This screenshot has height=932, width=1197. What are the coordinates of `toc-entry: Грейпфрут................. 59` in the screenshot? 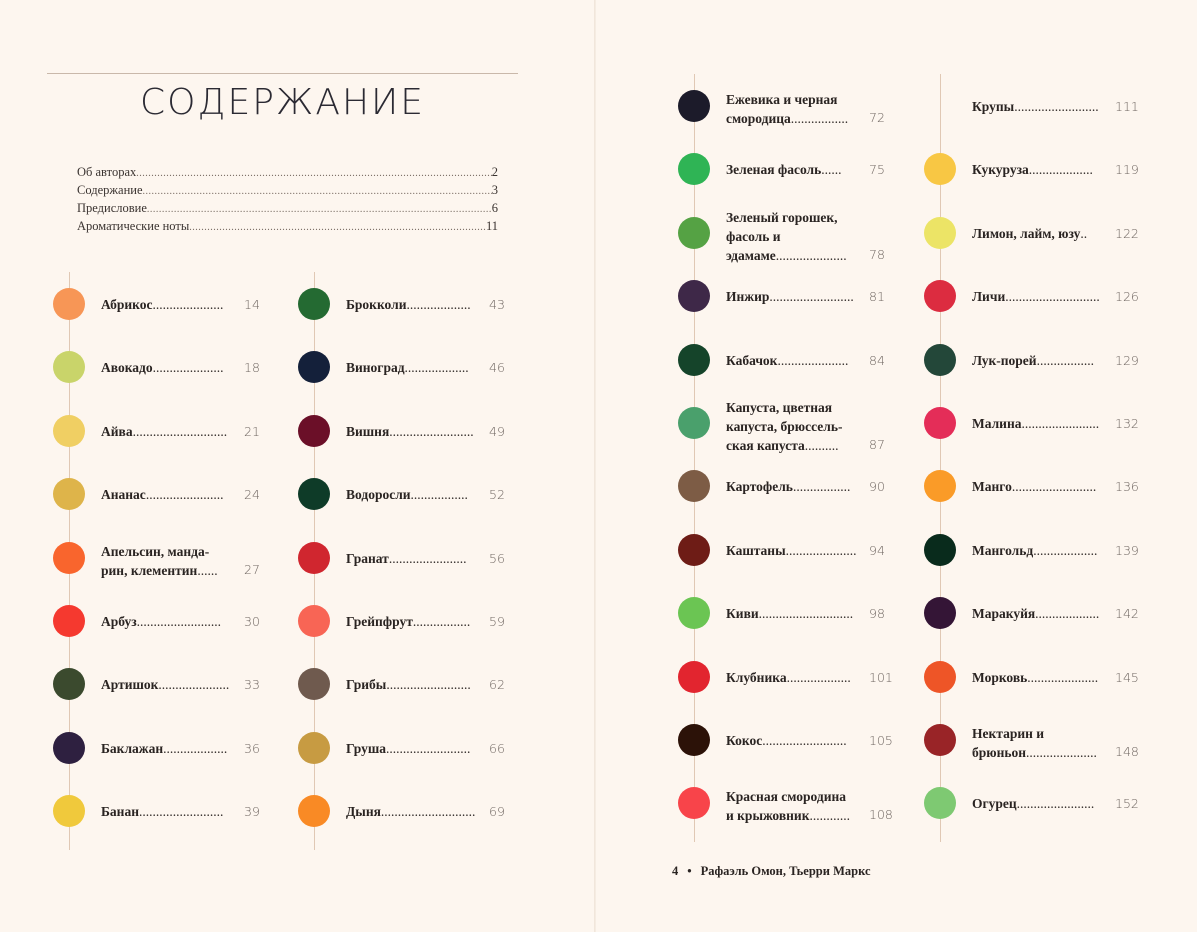 It's located at (418, 621).